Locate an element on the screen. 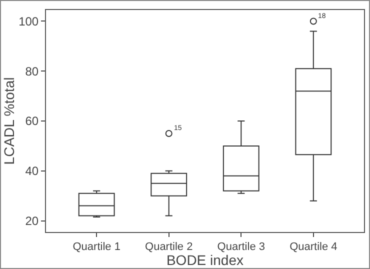  y-tick-label: 60 is located at coordinates (32, 121).